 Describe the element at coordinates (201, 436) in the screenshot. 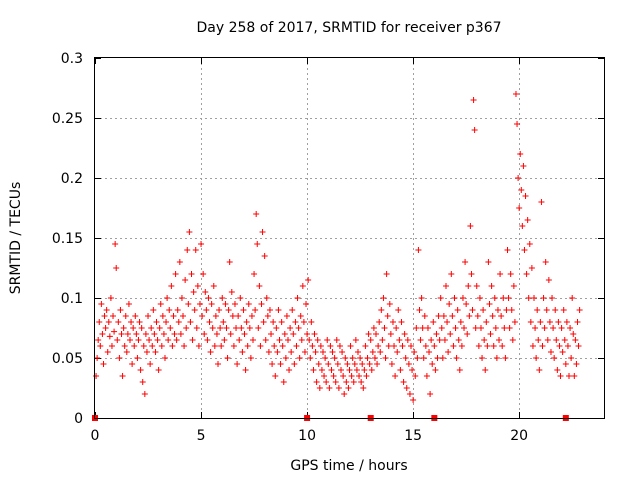

I see `x-tick-label: 5` at that location.